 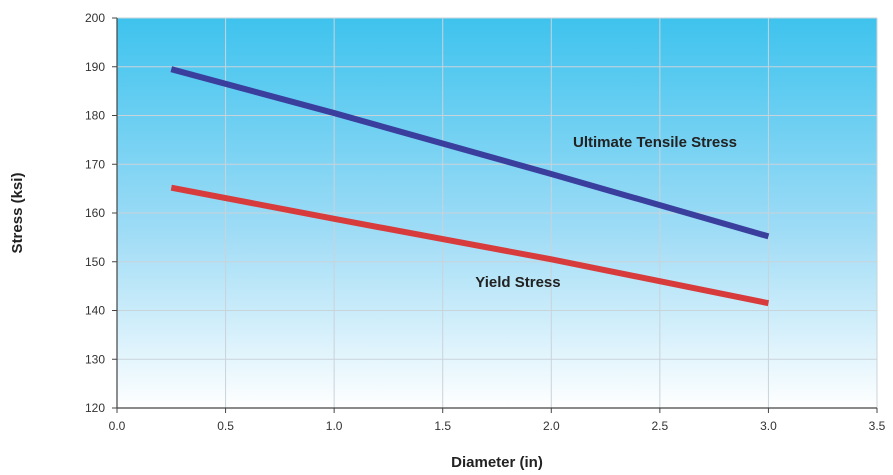 I want to click on series-label-1: Yield Stress, so click(x=517, y=282).